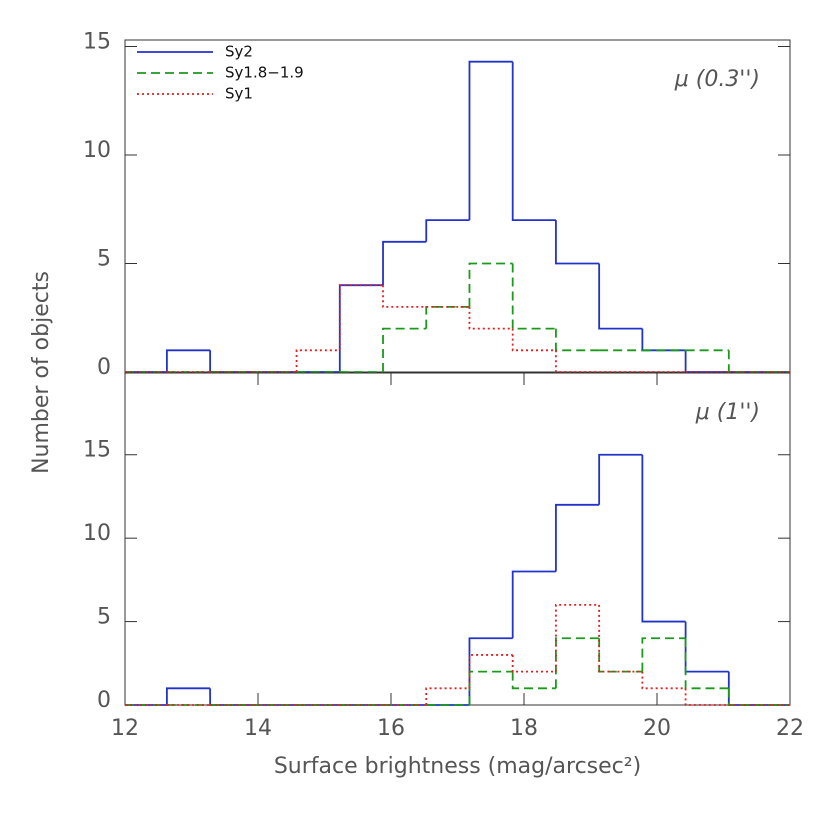  Describe the element at coordinates (727, 412) in the screenshot. I see `annotation: μ (1'')` at that location.